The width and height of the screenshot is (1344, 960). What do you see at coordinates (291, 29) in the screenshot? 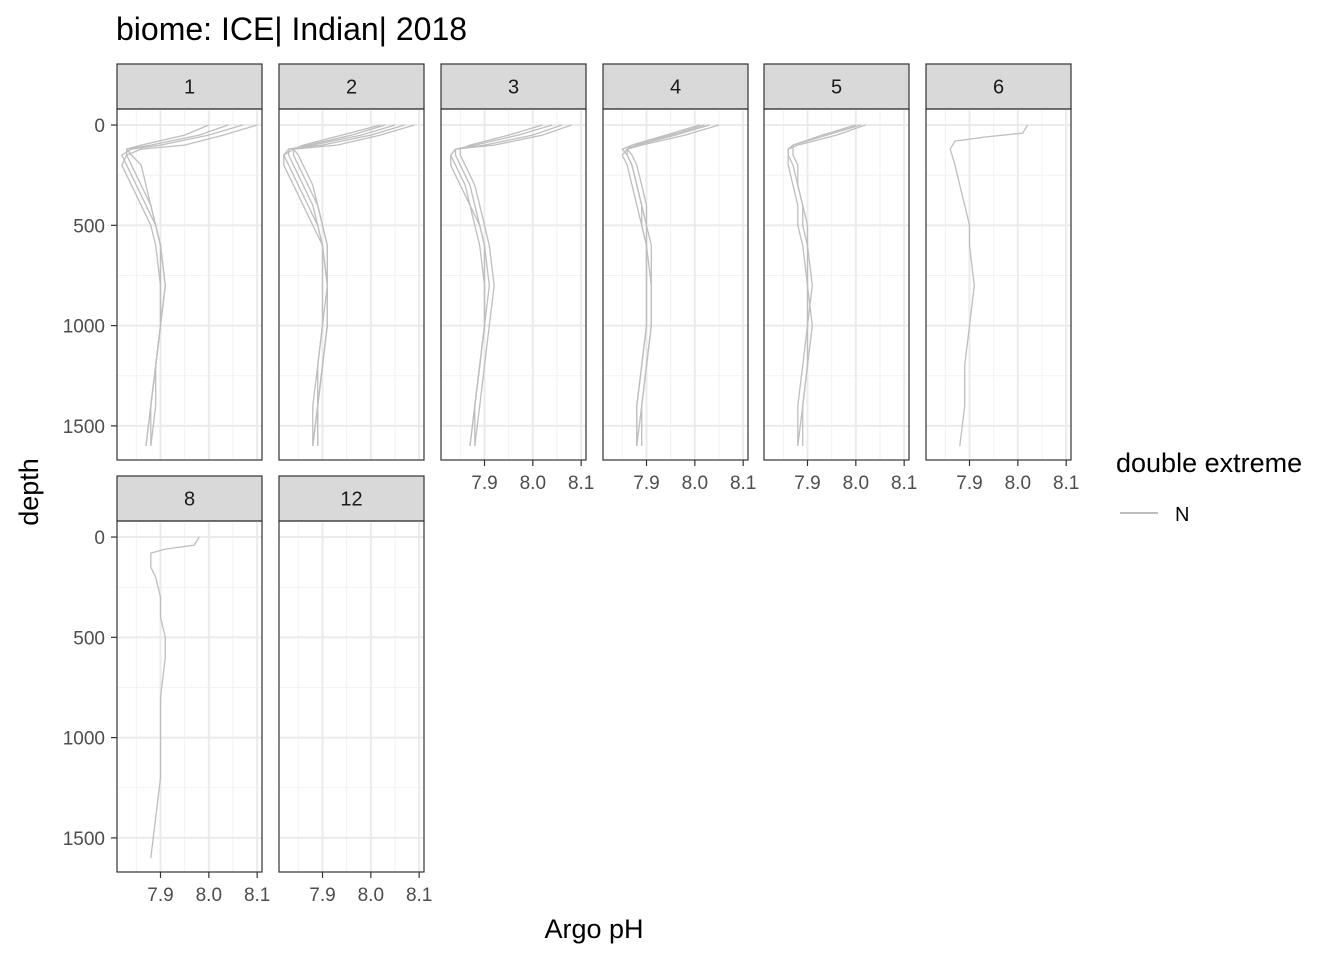
I see `plot-title: biome: ICE| Indian| 2018` at bounding box center [291, 29].